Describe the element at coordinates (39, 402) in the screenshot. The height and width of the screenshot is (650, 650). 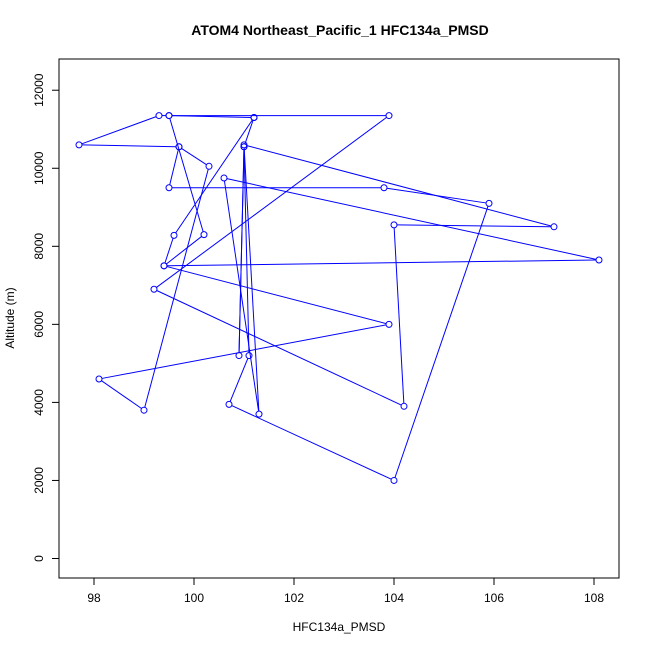
I see `y-tick-label: 4000` at that location.